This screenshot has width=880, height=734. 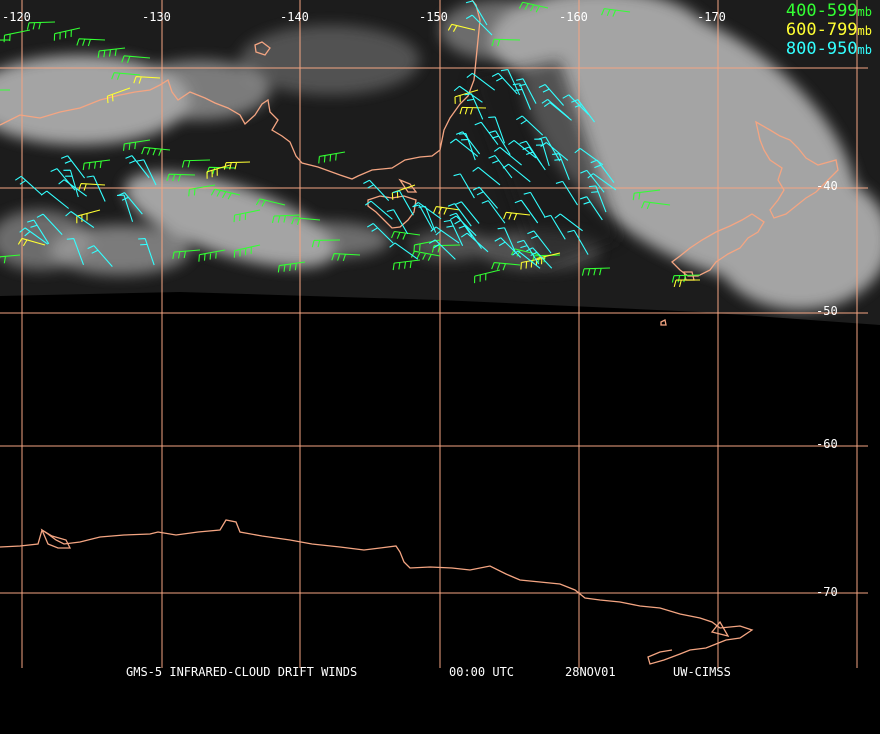 What do you see at coordinates (720, 629) in the screenshot?
I see `antarctica-coastline` at bounding box center [720, 629].